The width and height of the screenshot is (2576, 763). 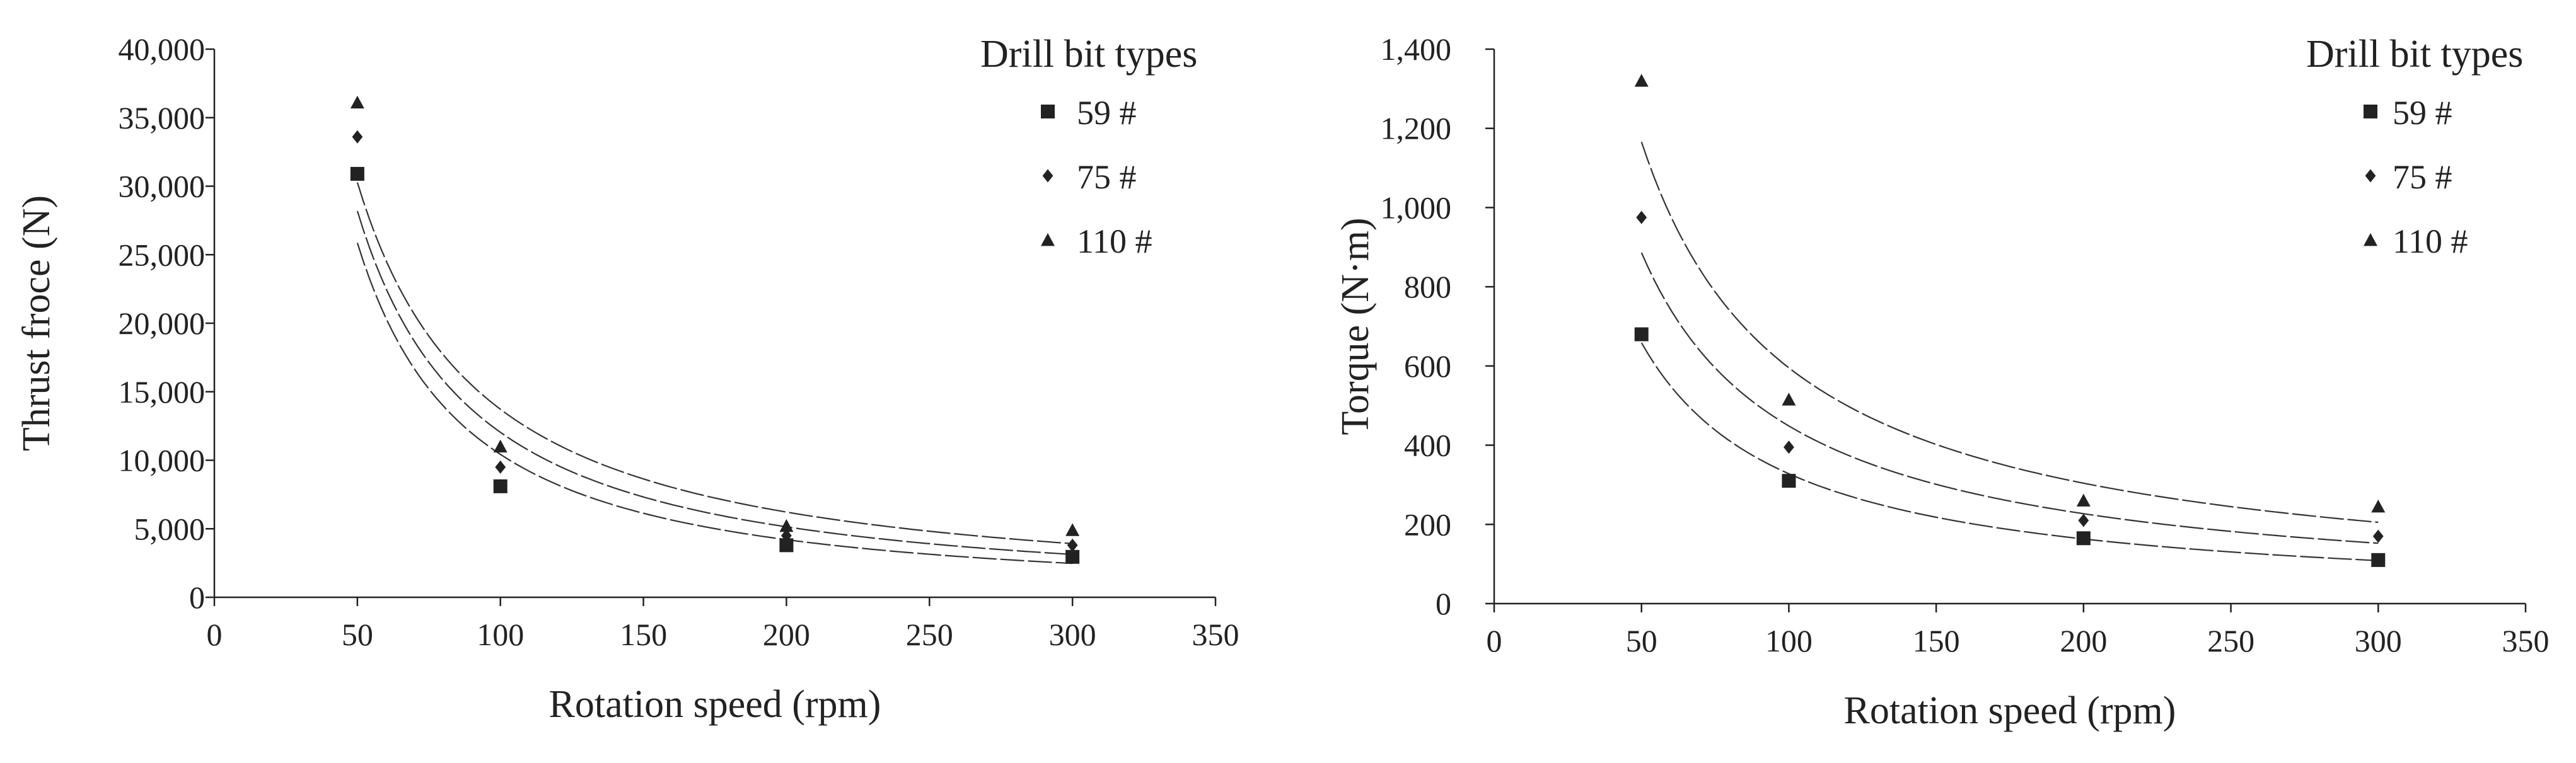 I want to click on y-tick-label: 10,000, so click(x=163, y=460).